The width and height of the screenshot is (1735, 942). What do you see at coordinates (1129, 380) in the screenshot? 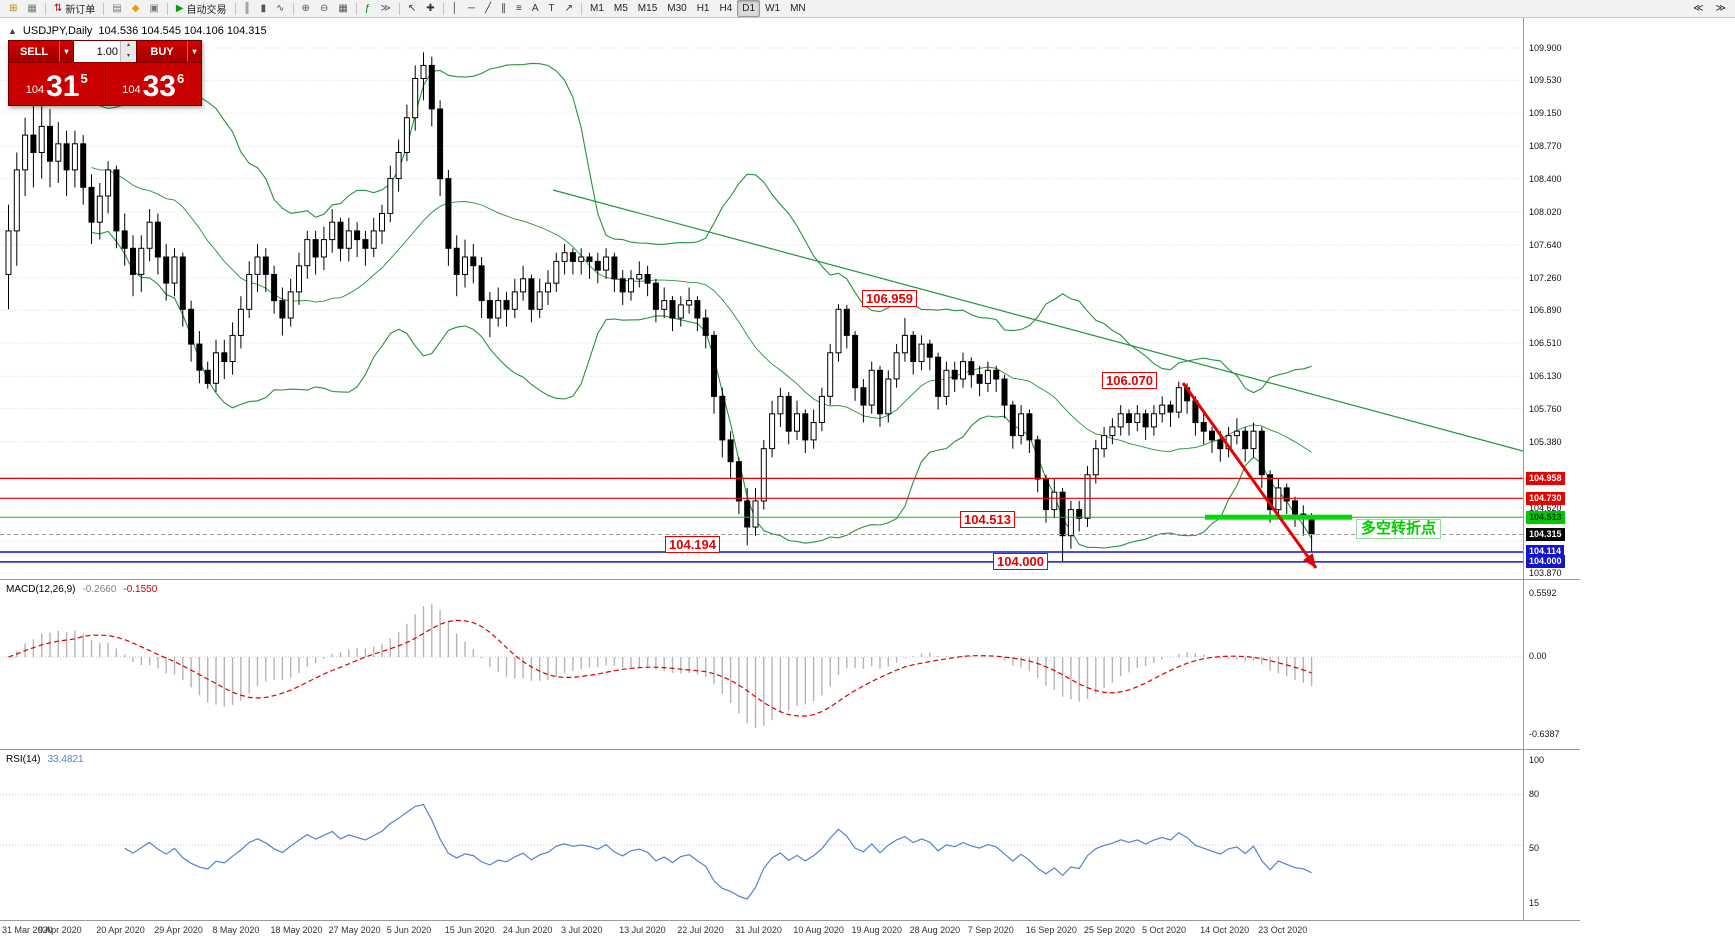
I see `price-annotation: 106.070` at bounding box center [1129, 380].